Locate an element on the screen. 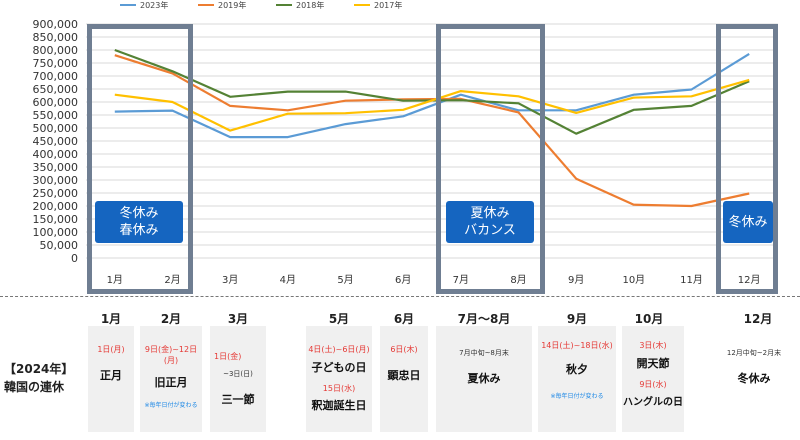  holiday-month: 12月 is located at coordinates (758, 319).